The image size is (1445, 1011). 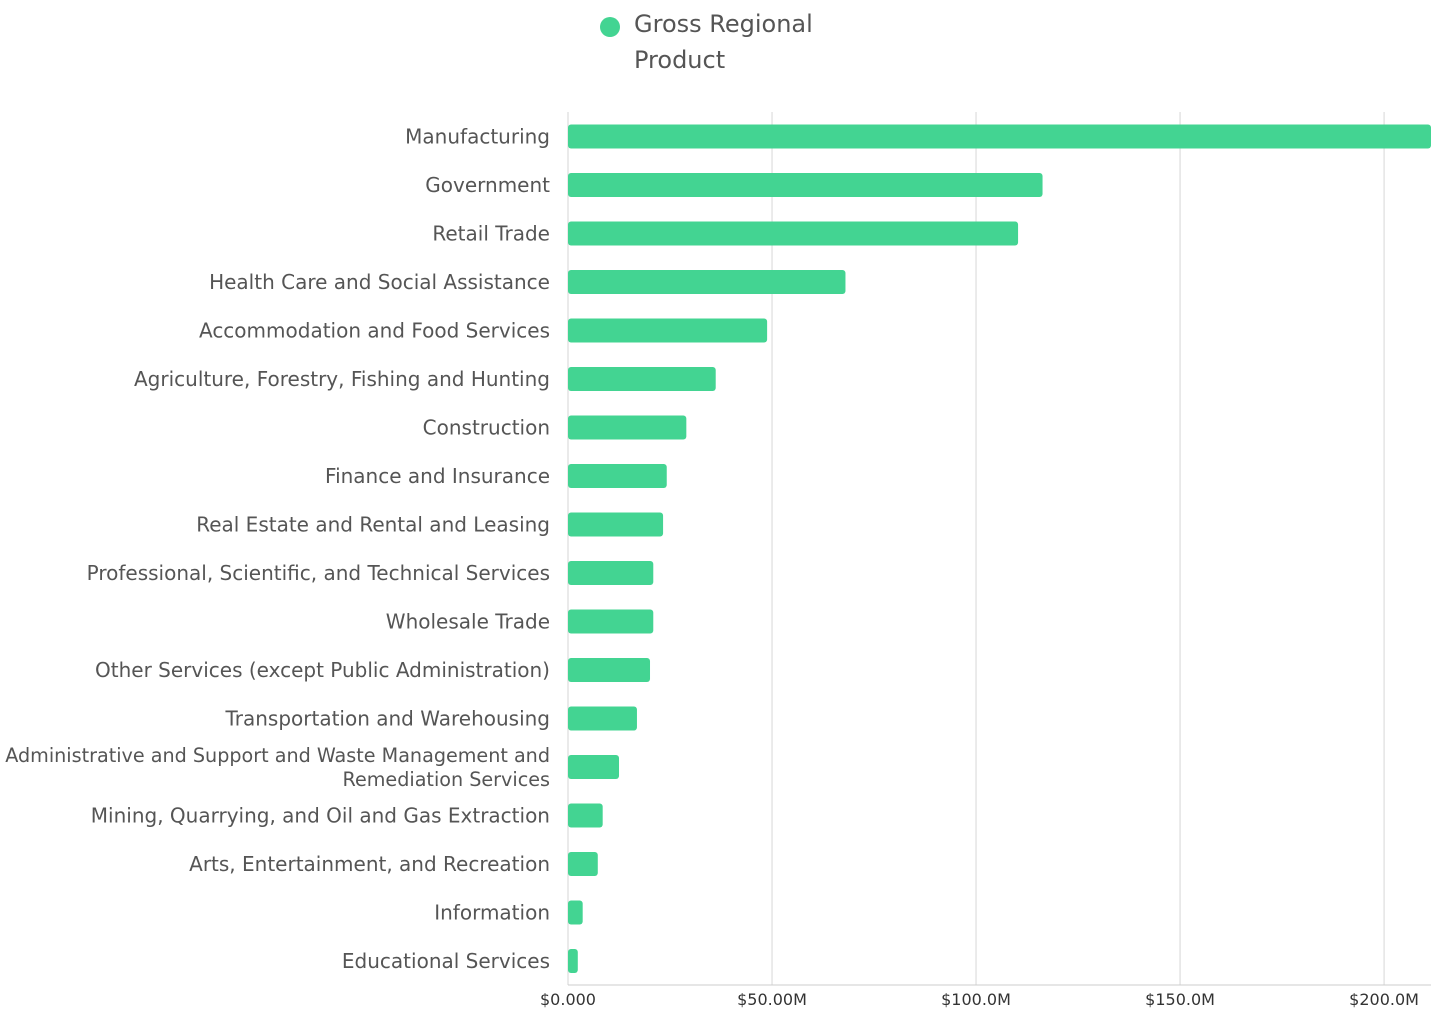 I want to click on x-tick-label: $200.0M, so click(x=1384, y=999).